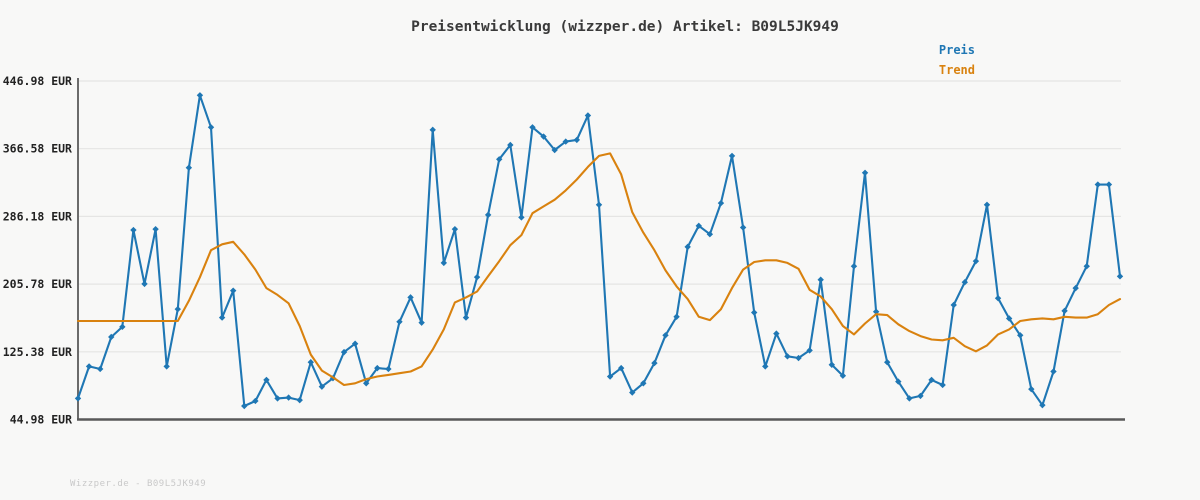 Image resolution: width=1200 pixels, height=500 pixels. I want to click on svg-text: 205.78 EUR, so click(37, 284).